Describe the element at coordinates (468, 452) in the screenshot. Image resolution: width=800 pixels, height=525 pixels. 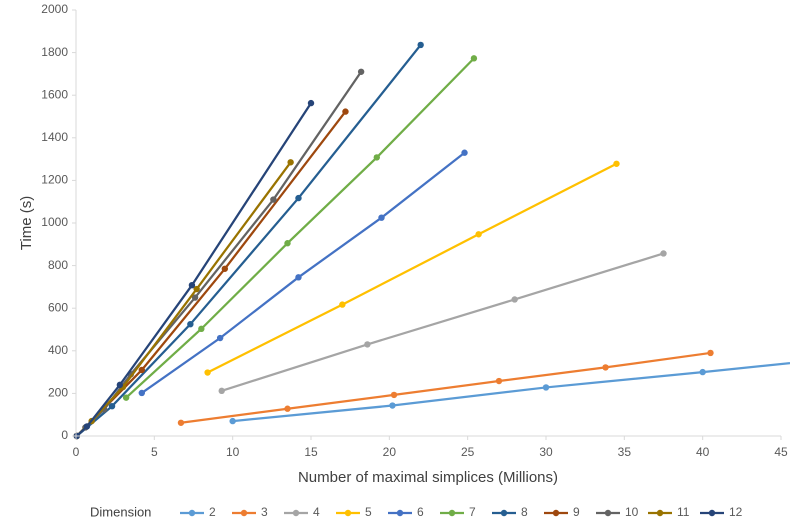
I see `x-tick-label: 25` at that location.